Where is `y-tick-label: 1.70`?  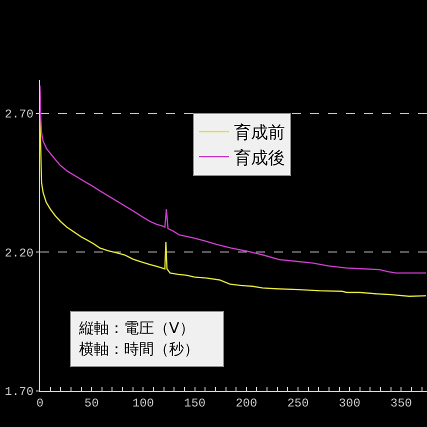 y-tick-label: 1.70 is located at coordinates (19, 392).